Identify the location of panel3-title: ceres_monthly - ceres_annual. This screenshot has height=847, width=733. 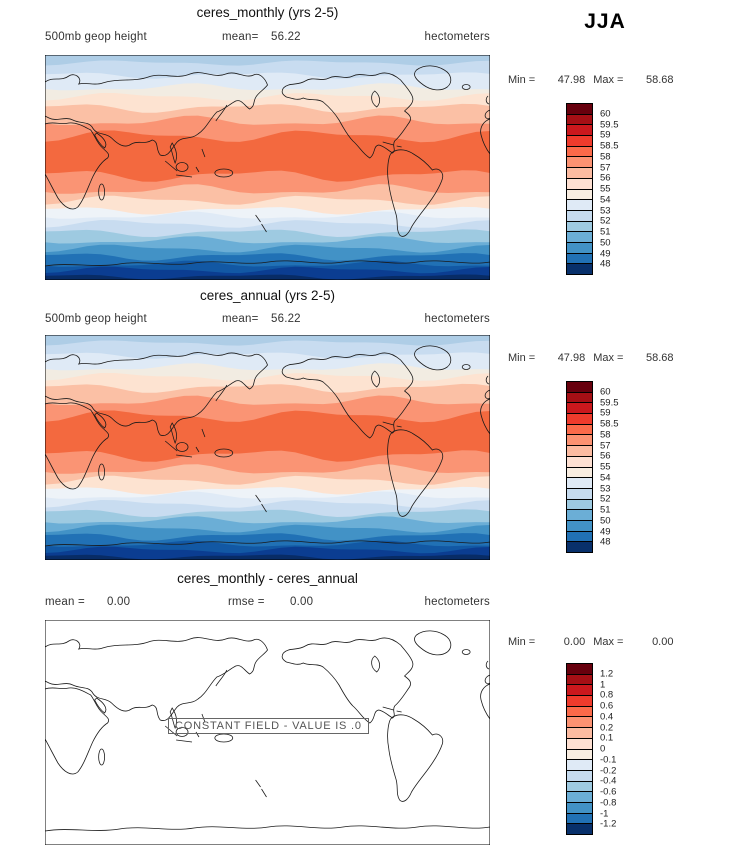
(267, 578).